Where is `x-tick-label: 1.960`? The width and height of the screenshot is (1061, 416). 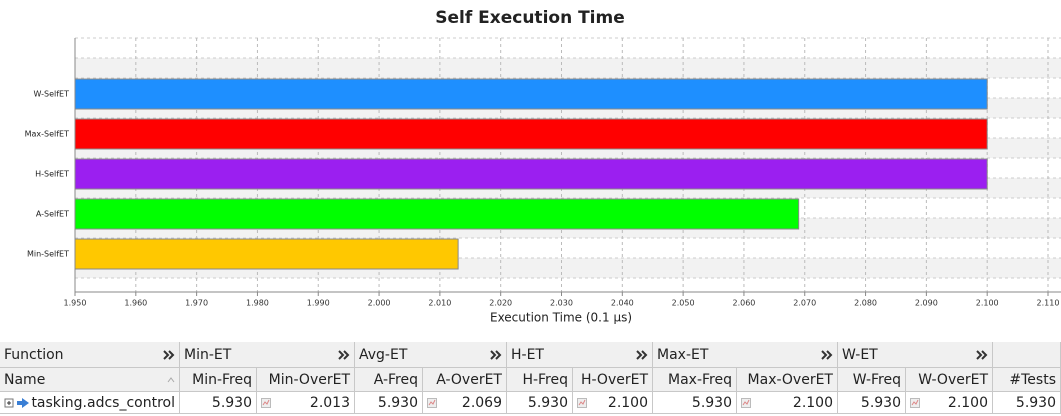
x-tick-label: 1.960 is located at coordinates (135, 303).